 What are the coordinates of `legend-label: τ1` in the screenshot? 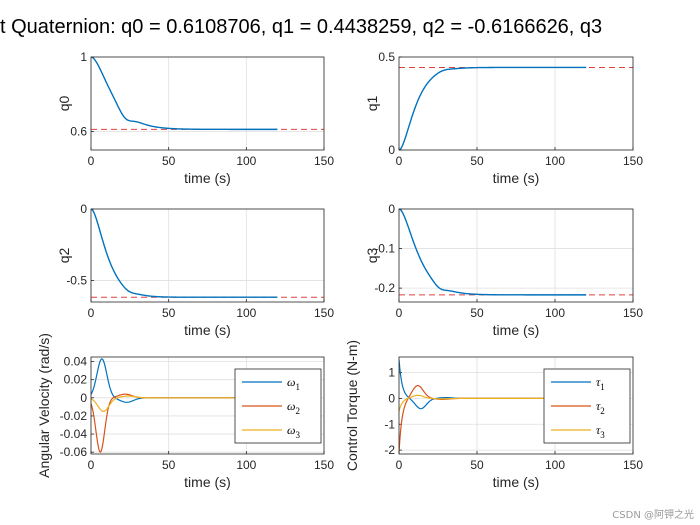 It's located at (600, 383).